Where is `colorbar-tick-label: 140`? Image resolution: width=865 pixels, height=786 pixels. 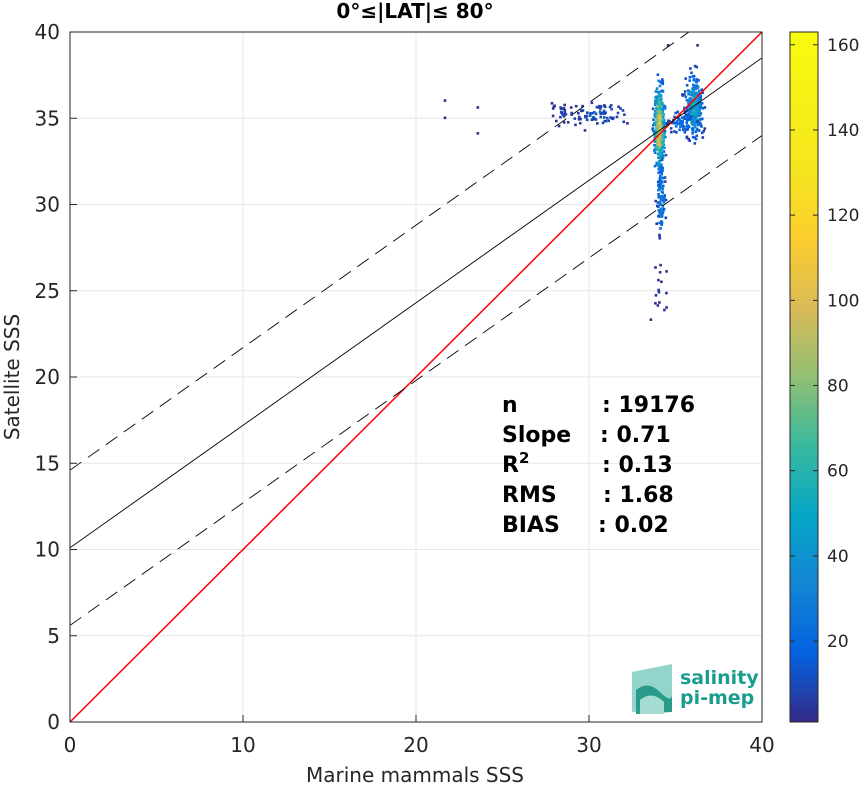
colorbar-tick-label: 140 is located at coordinates (843, 131).